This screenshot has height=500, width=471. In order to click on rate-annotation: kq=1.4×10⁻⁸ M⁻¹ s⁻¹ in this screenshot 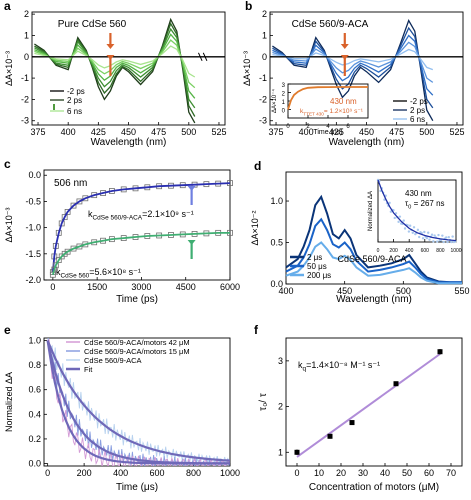, I will do `click(339, 366)`.